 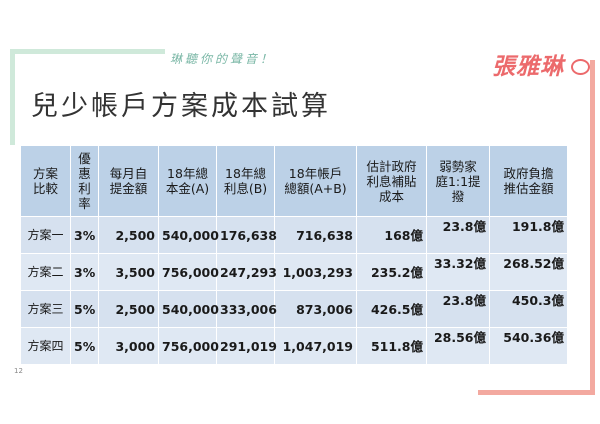 What do you see at coordinates (391, 196) in the screenshot?
I see `header-line: 成本` at bounding box center [391, 196].